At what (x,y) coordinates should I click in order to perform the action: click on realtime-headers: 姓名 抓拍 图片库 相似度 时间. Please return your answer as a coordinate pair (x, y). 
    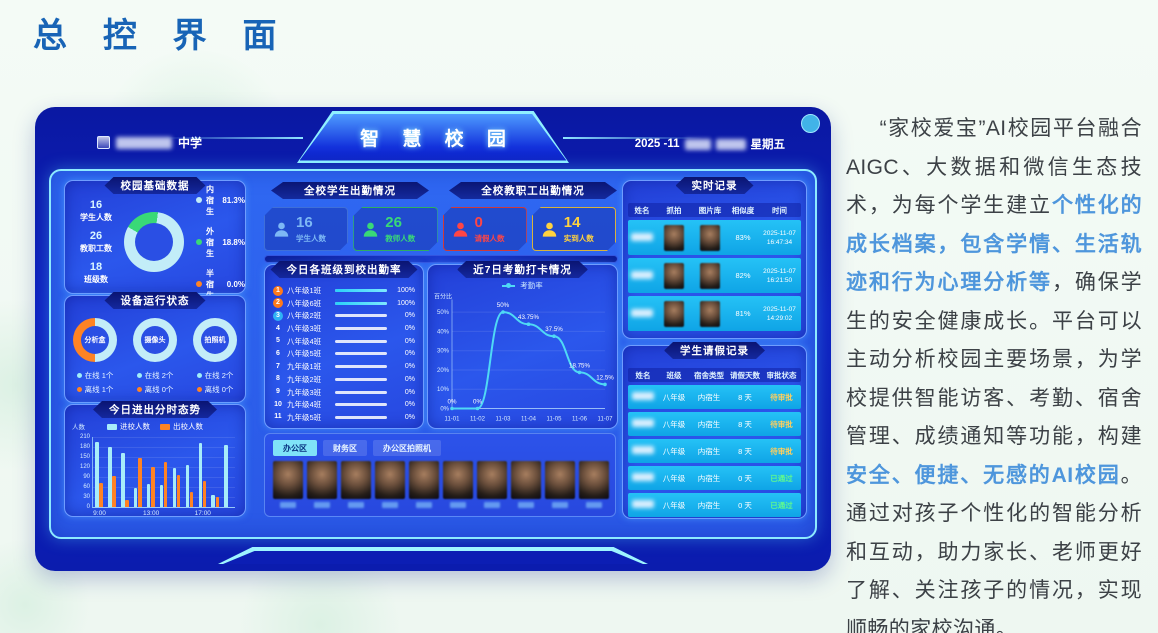
    Looking at the image, I should click on (714, 210).